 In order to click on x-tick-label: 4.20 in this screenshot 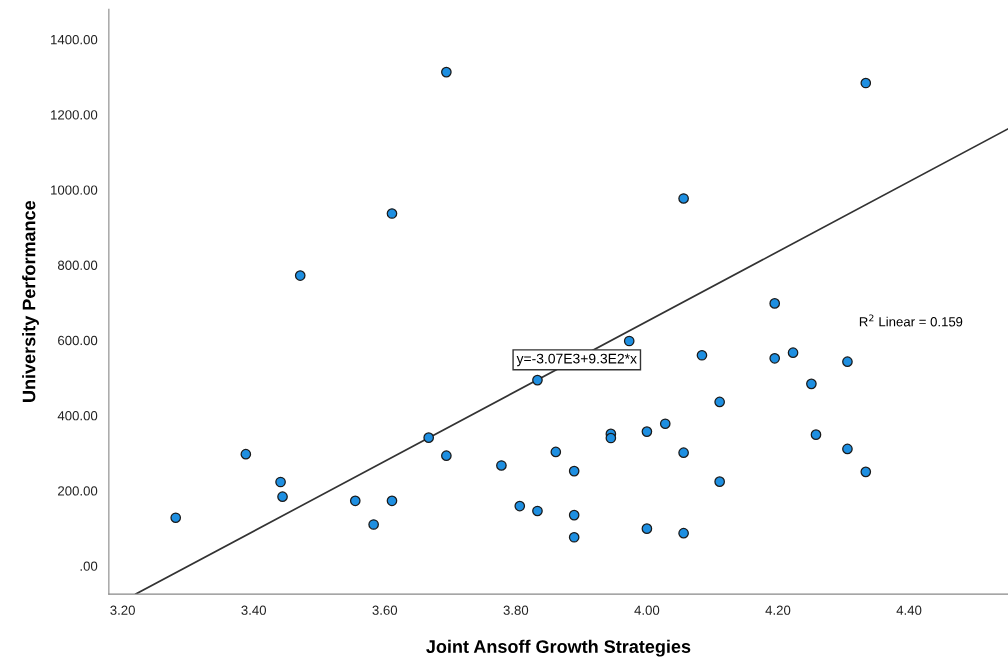, I will do `click(778, 610)`.